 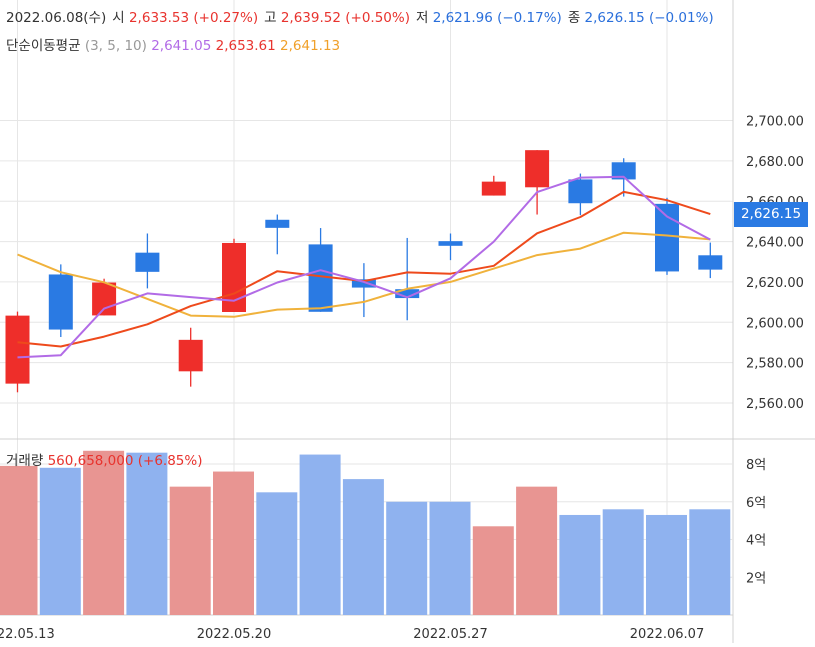 What do you see at coordinates (125, 461) in the screenshot?
I see `volume-legend-value: 560,658,000 (+6.85%)` at bounding box center [125, 461].